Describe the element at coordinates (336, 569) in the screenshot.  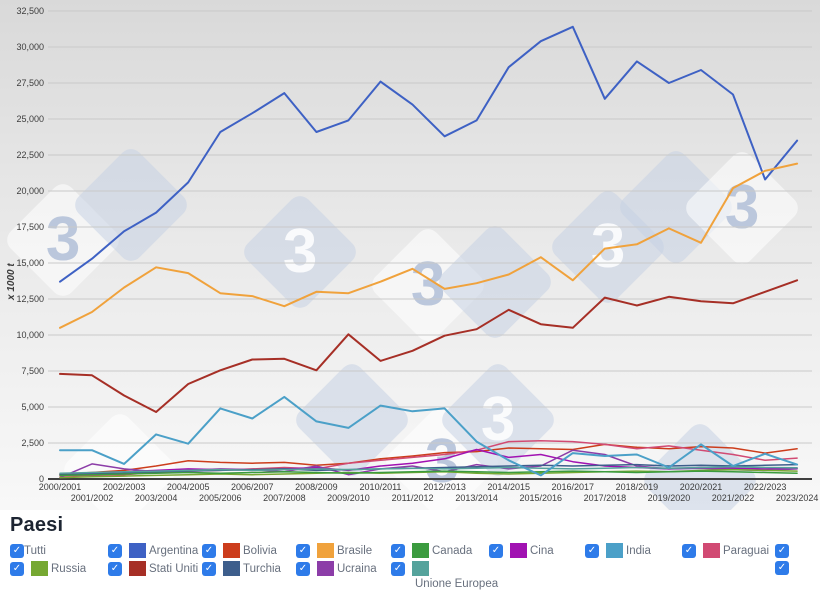
I see `legend-item-ucraina: ✓ Ucraina` at that location.